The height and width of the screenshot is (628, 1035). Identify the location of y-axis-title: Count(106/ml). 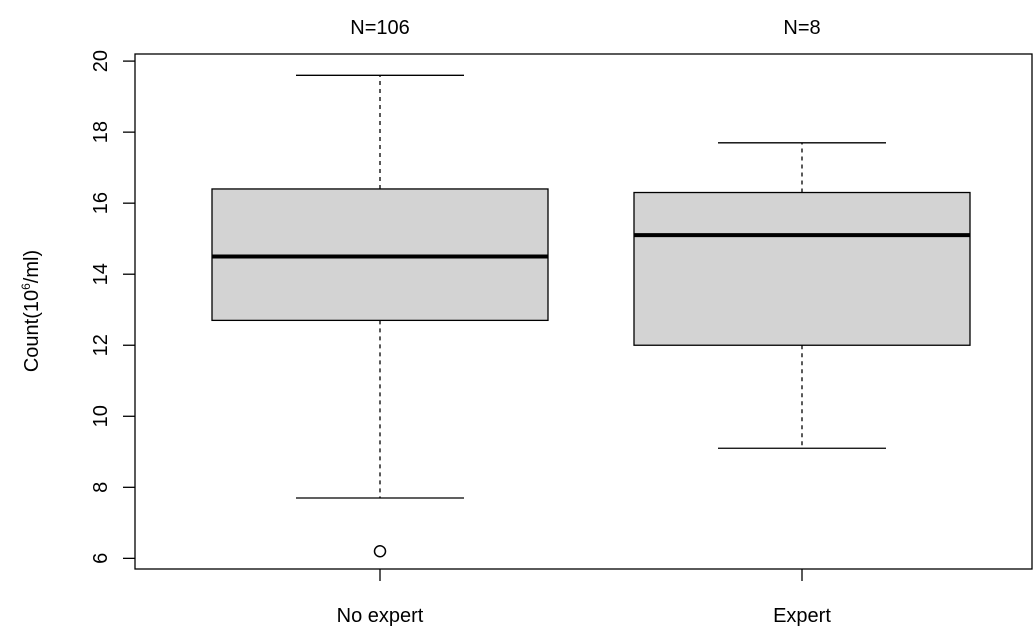
(31, 311).